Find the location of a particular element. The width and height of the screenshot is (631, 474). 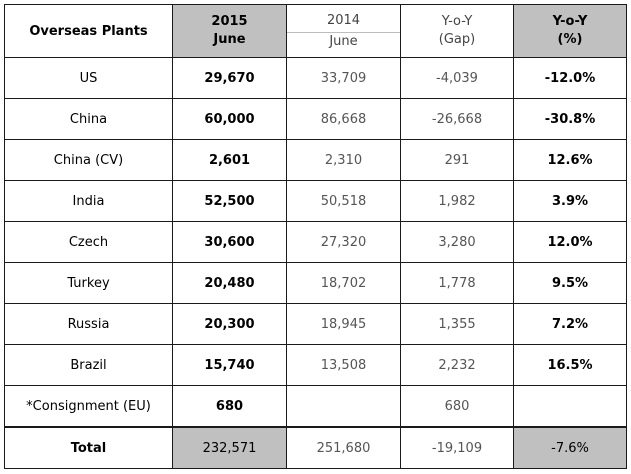

header-2015-year: 2015 is located at coordinates (229, 21).